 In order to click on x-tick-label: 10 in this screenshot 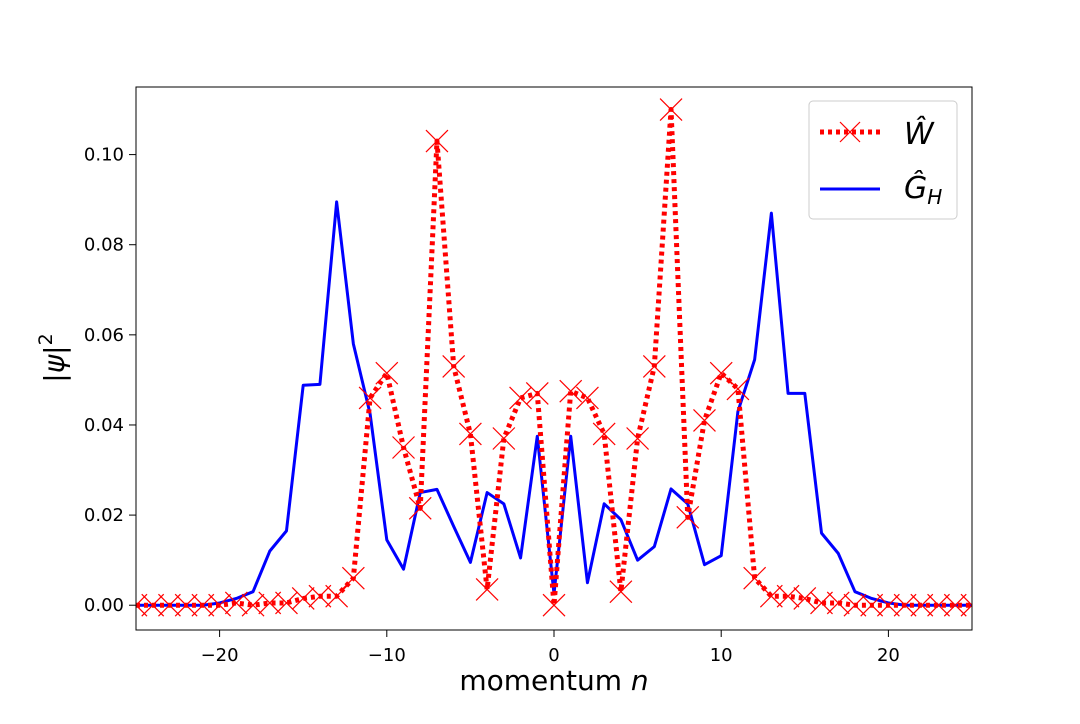, I will do `click(721, 655)`.